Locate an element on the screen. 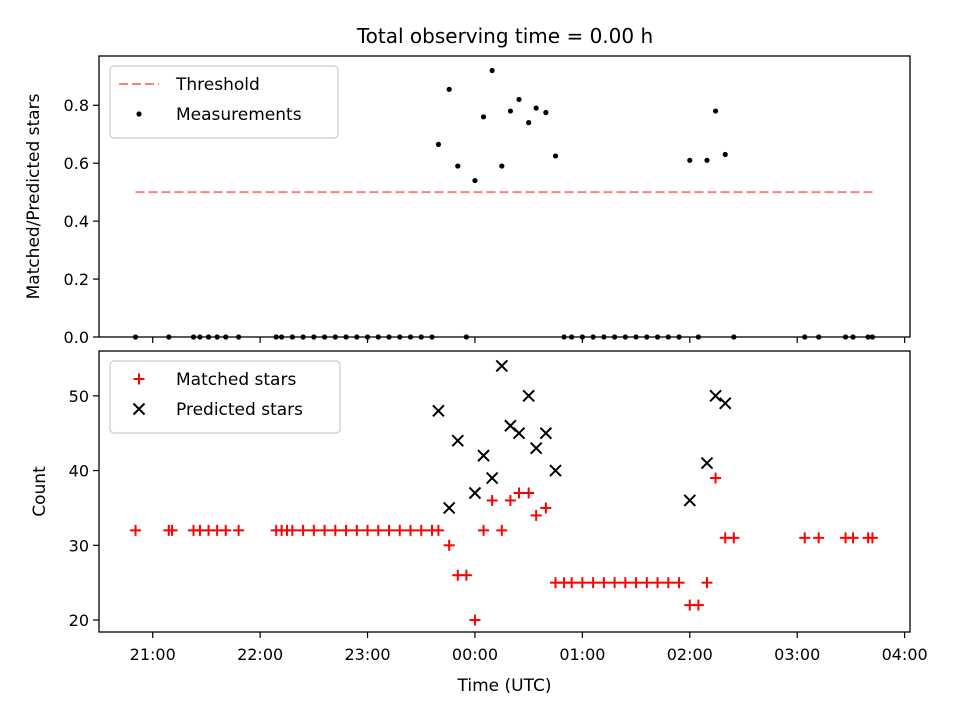 Image resolution: width=960 pixels, height=720 pixels. legend: Matched stars Predicted stars is located at coordinates (225, 397).